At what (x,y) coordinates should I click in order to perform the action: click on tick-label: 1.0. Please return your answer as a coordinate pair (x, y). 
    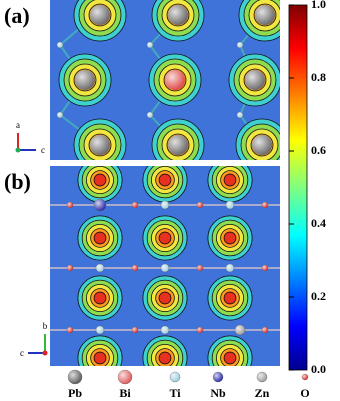
    Looking at the image, I should click on (318, 5).